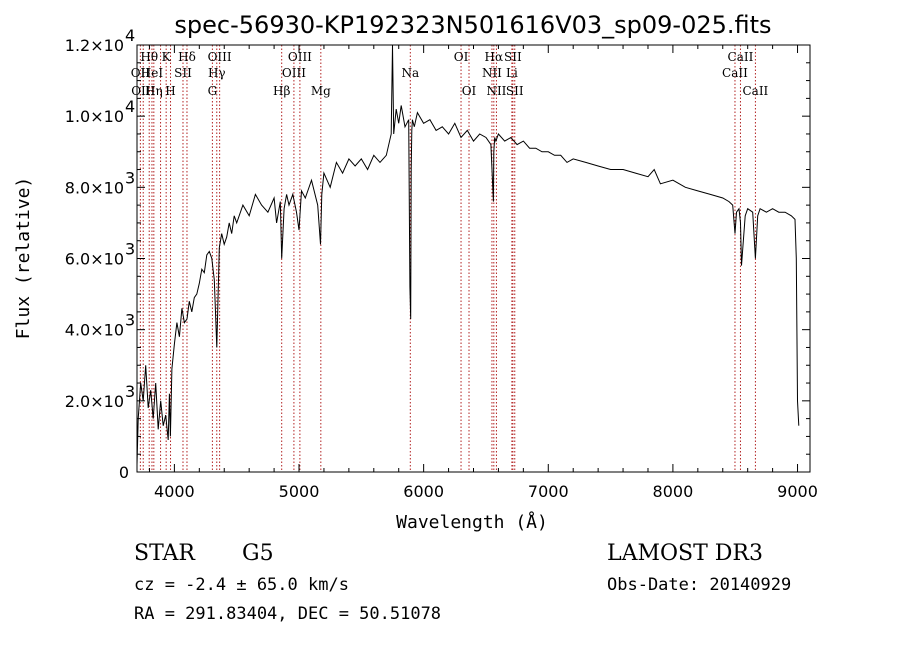  I want to click on y-tick-label-5: 1.0×10, so click(94, 116).